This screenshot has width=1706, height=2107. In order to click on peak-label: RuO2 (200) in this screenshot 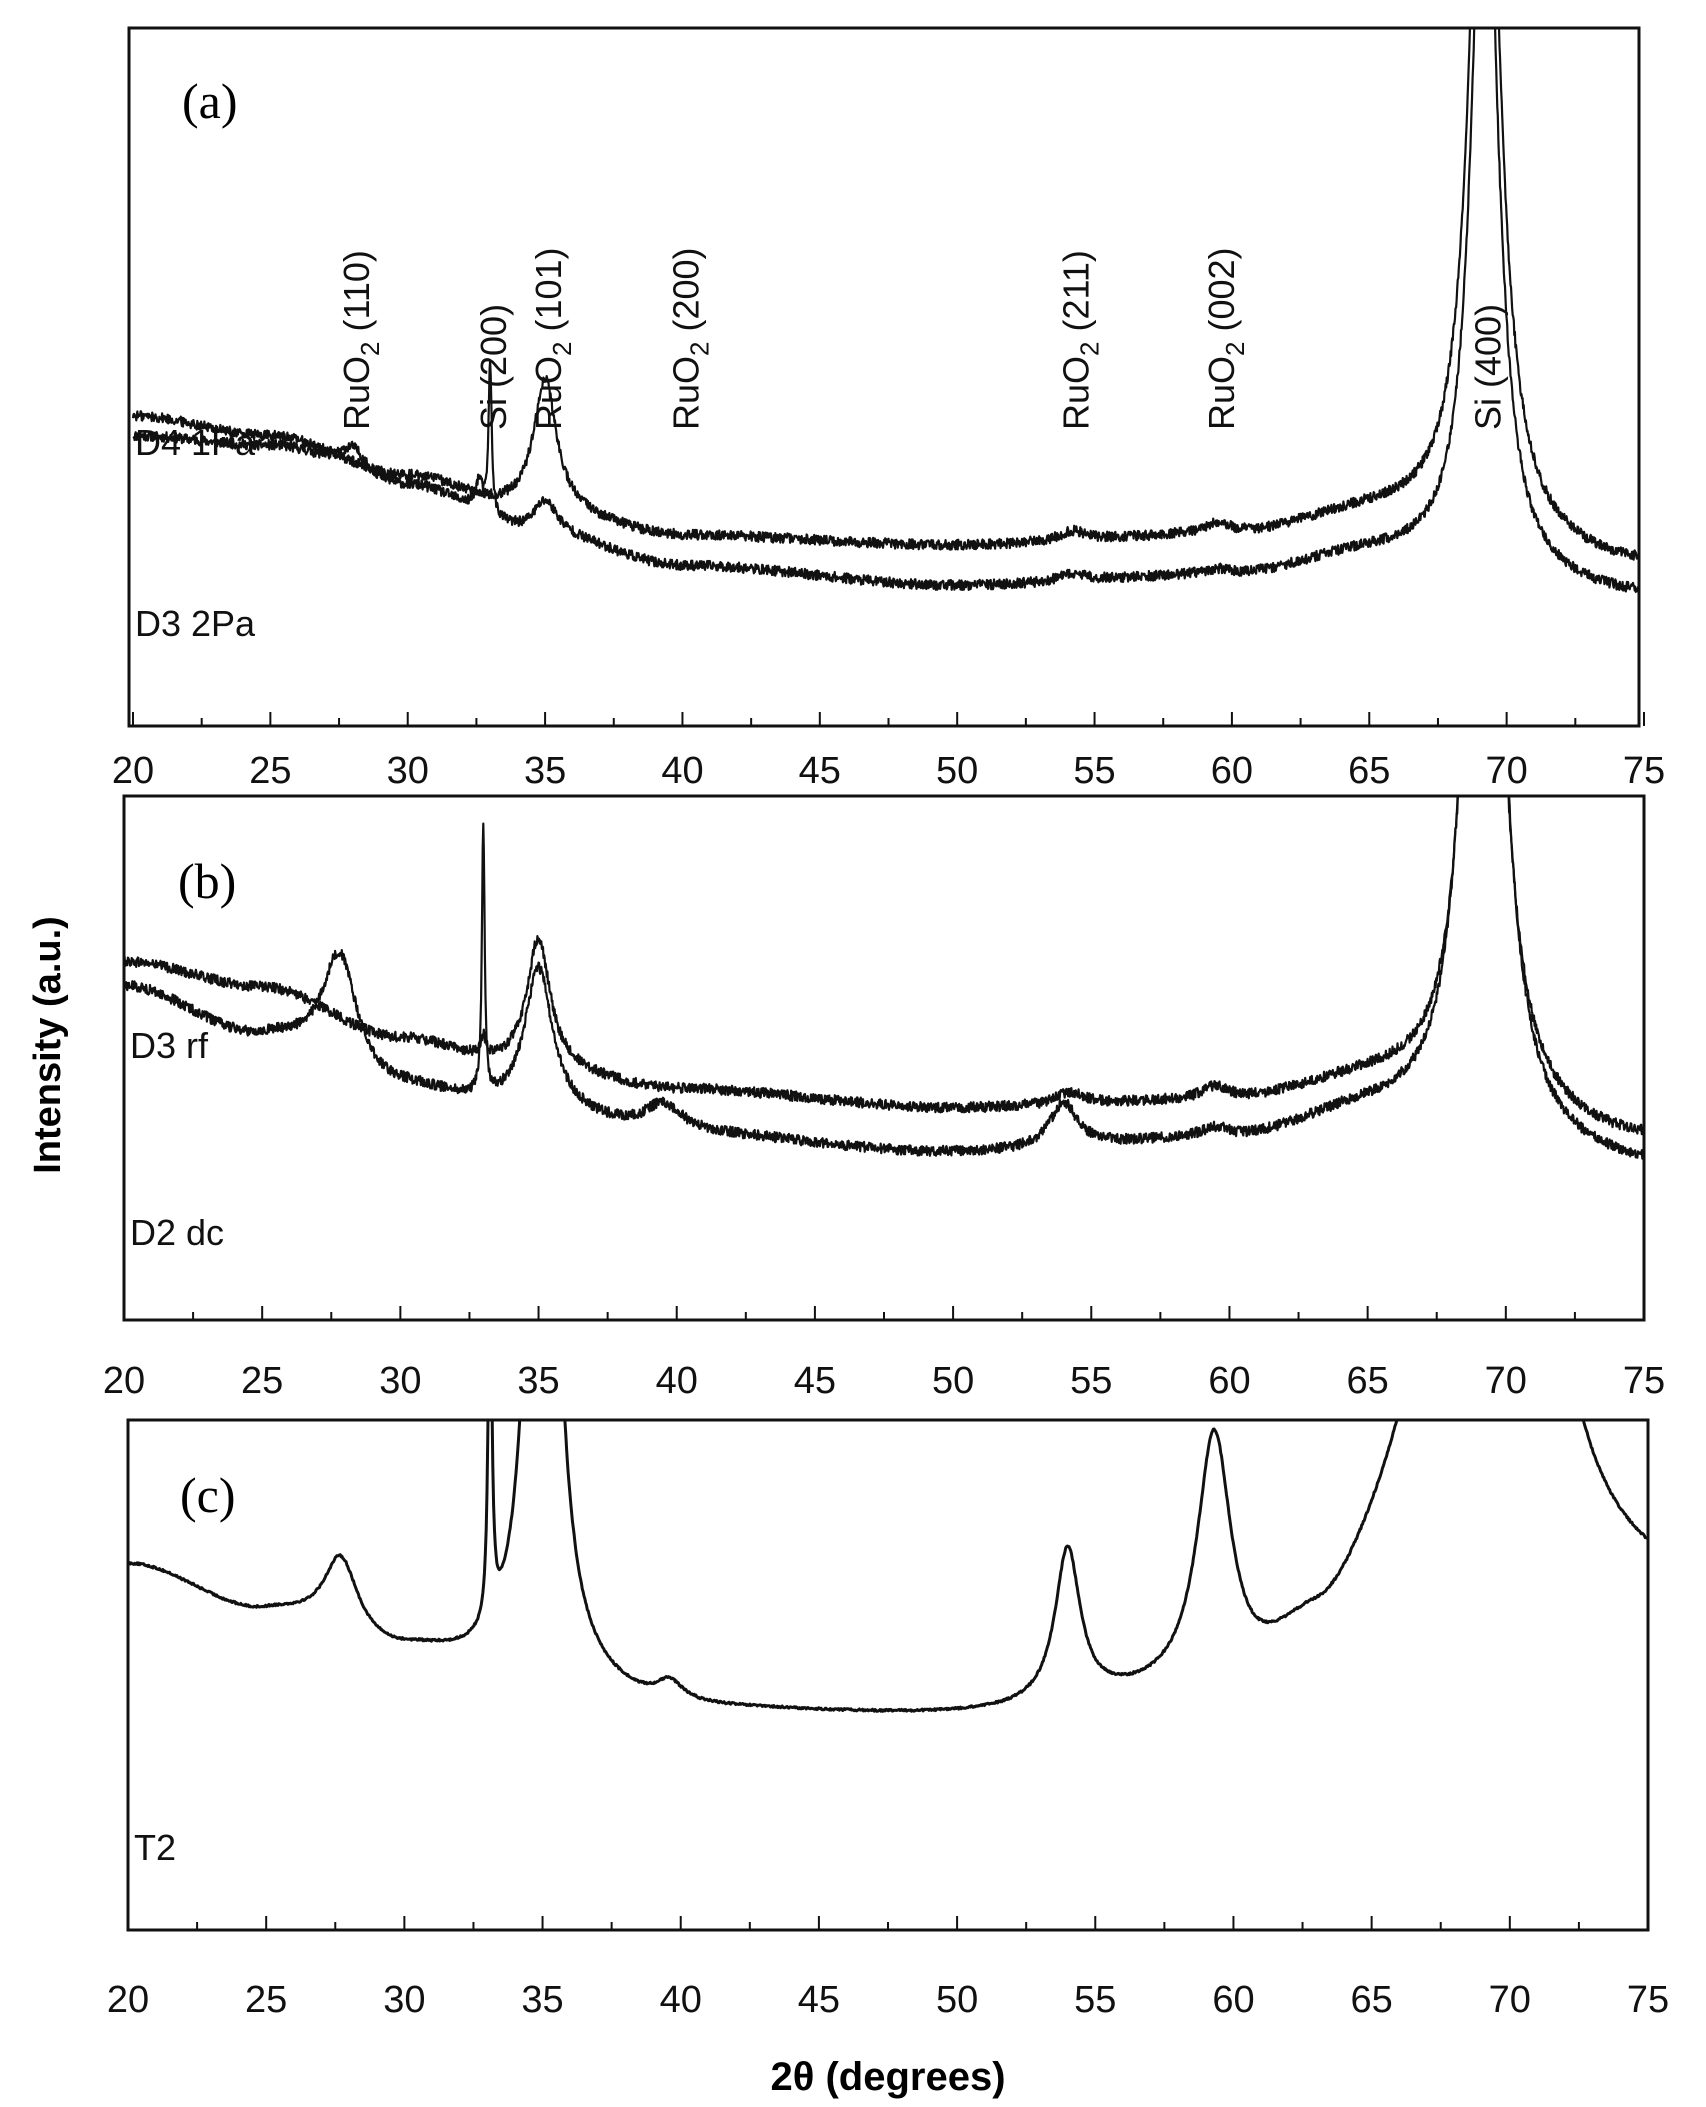, I will do `click(689, 338)`.